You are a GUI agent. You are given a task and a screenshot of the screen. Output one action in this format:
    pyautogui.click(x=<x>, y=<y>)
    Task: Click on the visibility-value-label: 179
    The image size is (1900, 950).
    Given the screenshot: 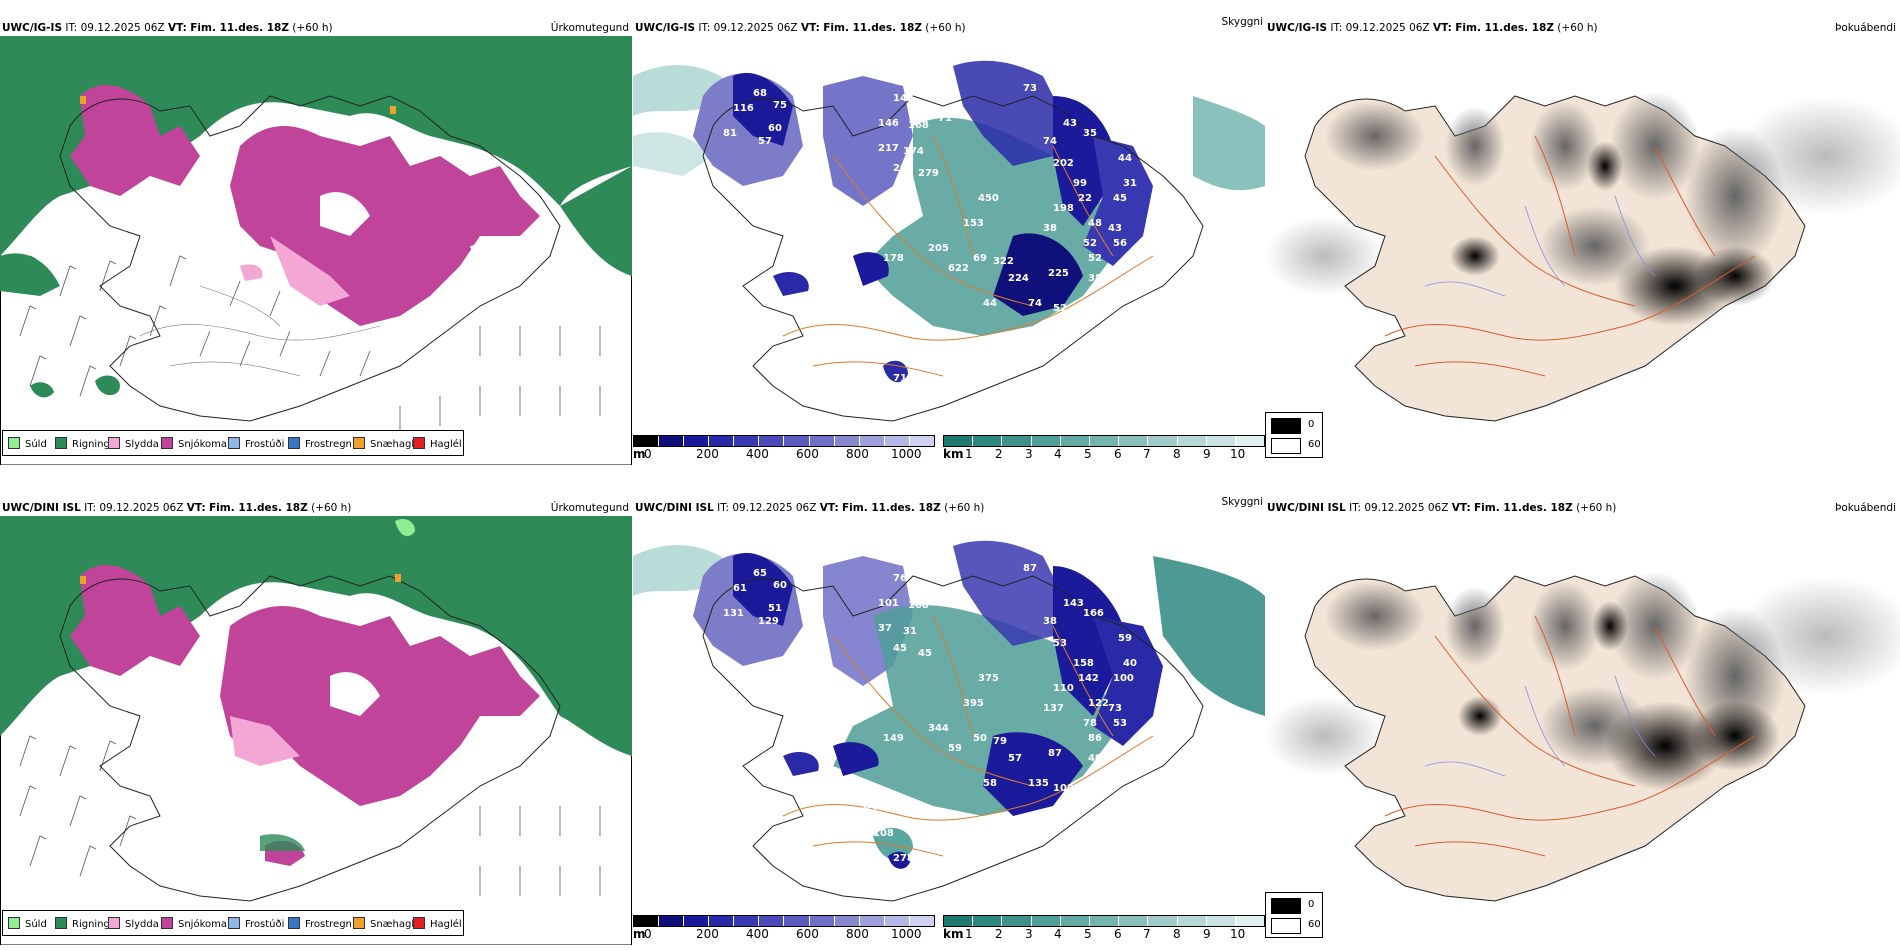 What is the action you would take?
    pyautogui.click(x=938, y=573)
    